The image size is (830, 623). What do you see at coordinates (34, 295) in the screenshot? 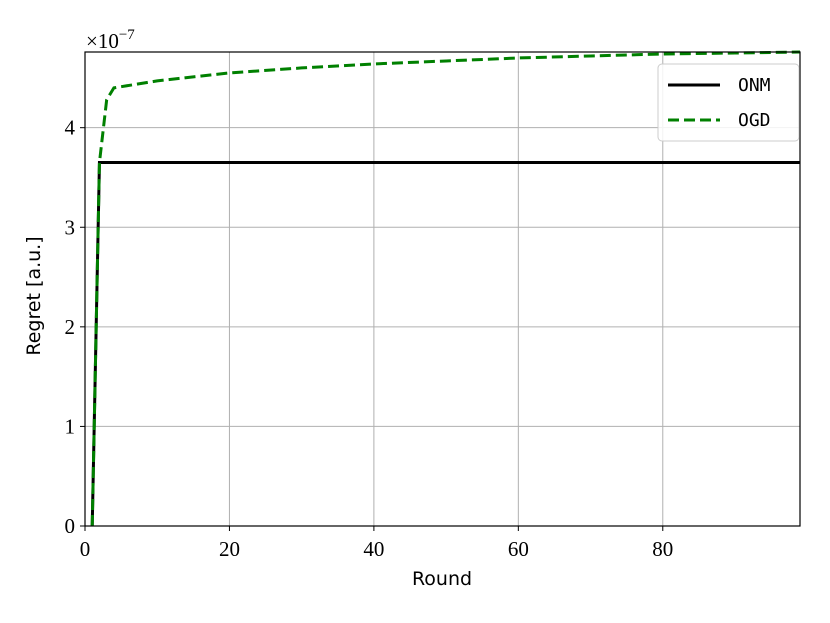
I see `y-axis-label: Regret [a.u.]` at bounding box center [34, 295].